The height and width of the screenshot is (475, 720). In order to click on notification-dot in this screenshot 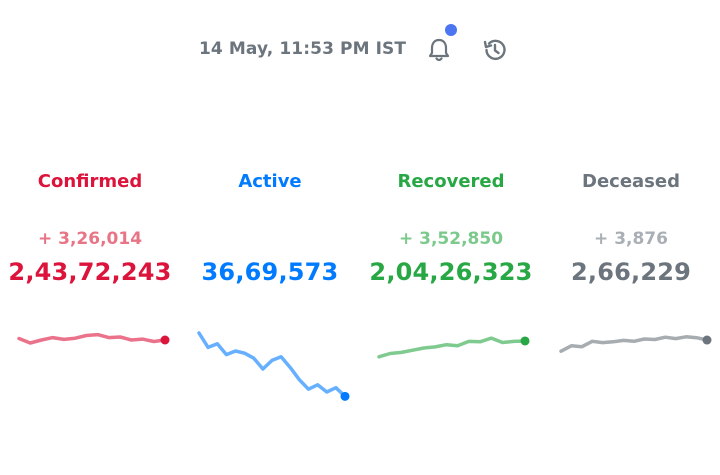, I will do `click(451, 30)`.